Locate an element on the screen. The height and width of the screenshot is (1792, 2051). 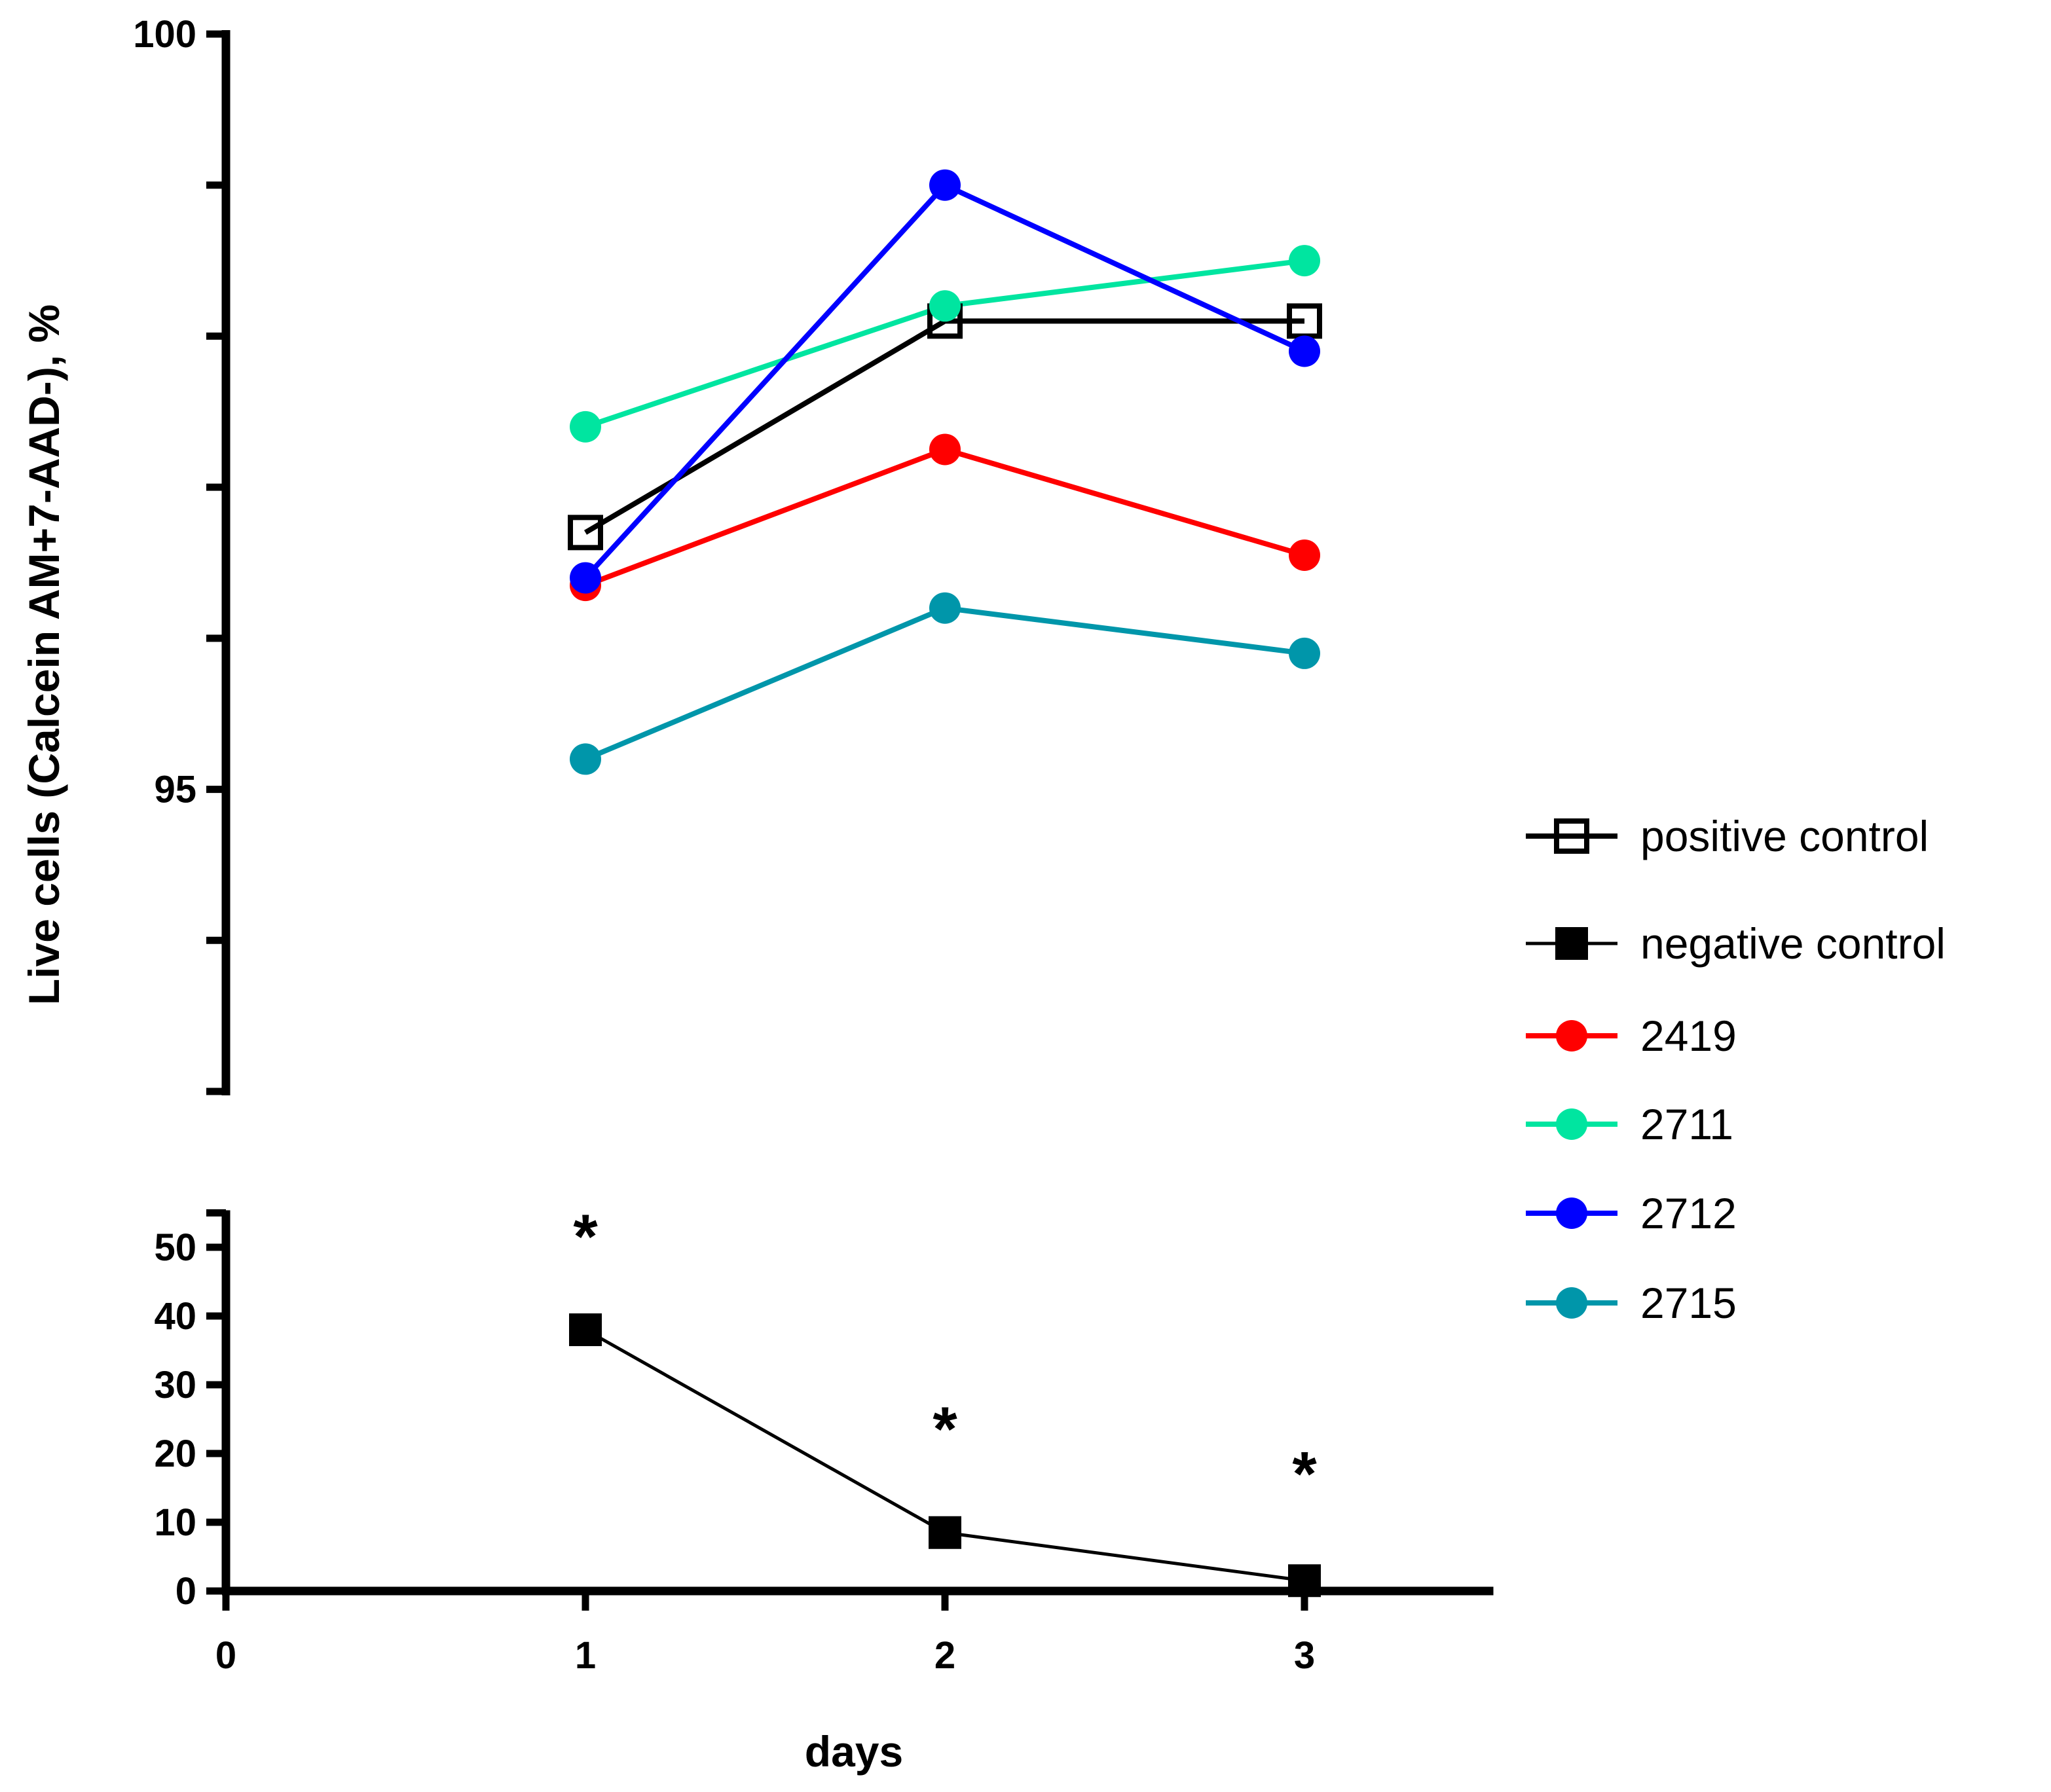
lower-y-tick-label: 20 is located at coordinates (175, 1454).